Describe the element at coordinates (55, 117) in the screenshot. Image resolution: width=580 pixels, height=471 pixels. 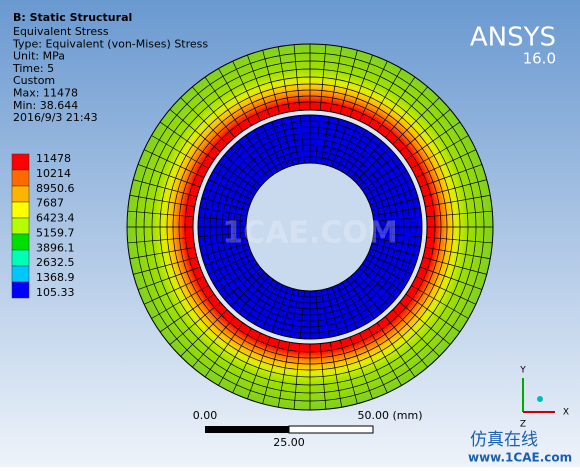
I see `header-line: 2016/9/3 21:43` at that location.